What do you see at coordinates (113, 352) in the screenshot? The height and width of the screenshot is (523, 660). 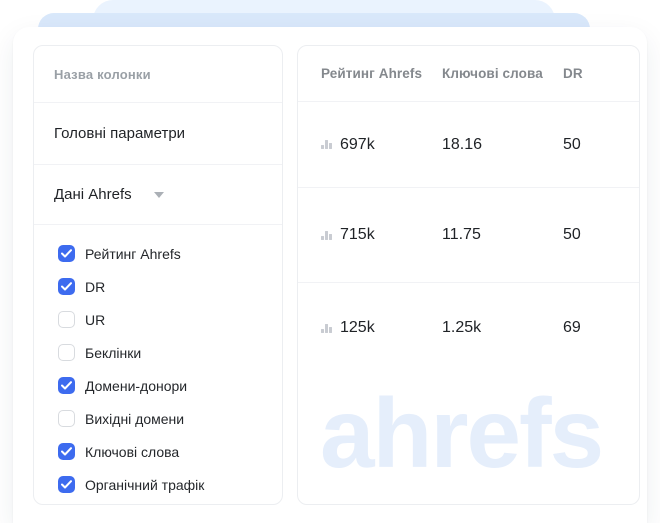 I see `checkbox-label: Беклінки` at bounding box center [113, 352].